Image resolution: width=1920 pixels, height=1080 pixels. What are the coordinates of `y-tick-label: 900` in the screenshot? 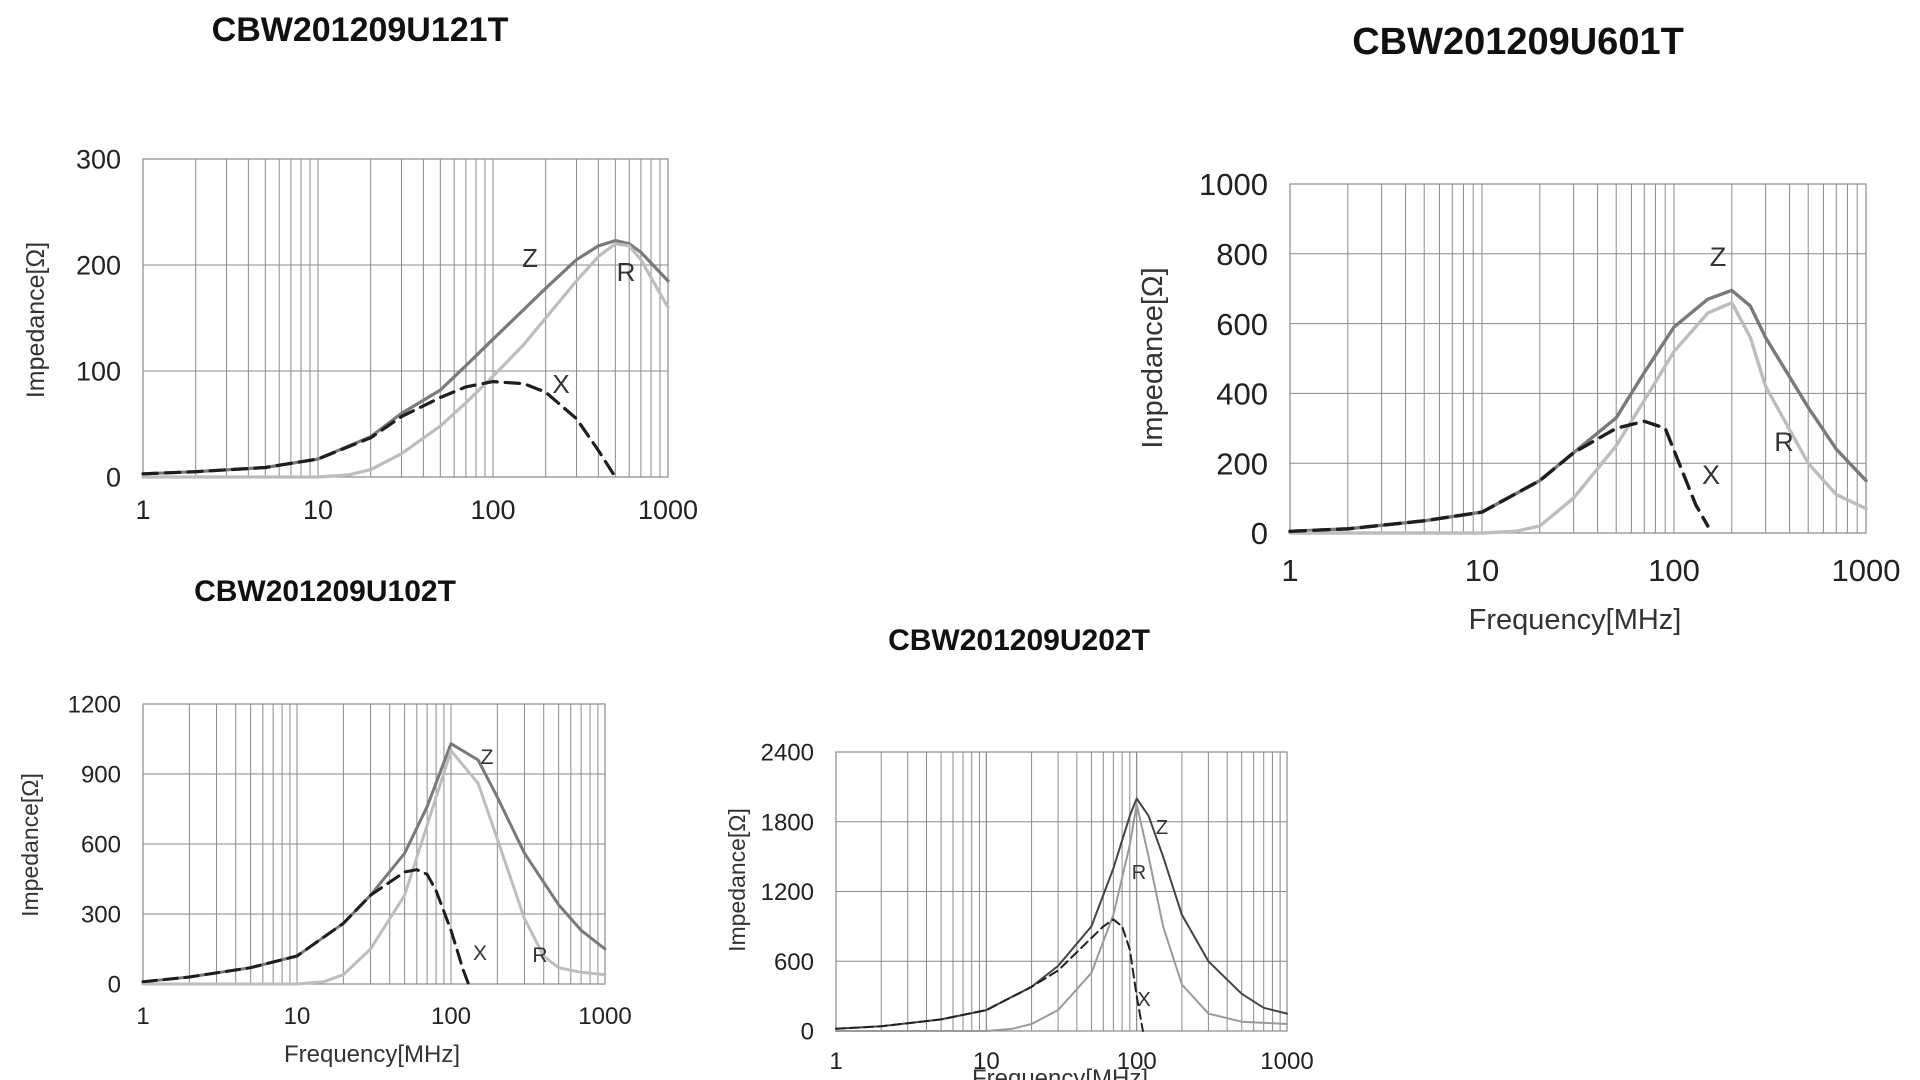 It's located at (101, 775).